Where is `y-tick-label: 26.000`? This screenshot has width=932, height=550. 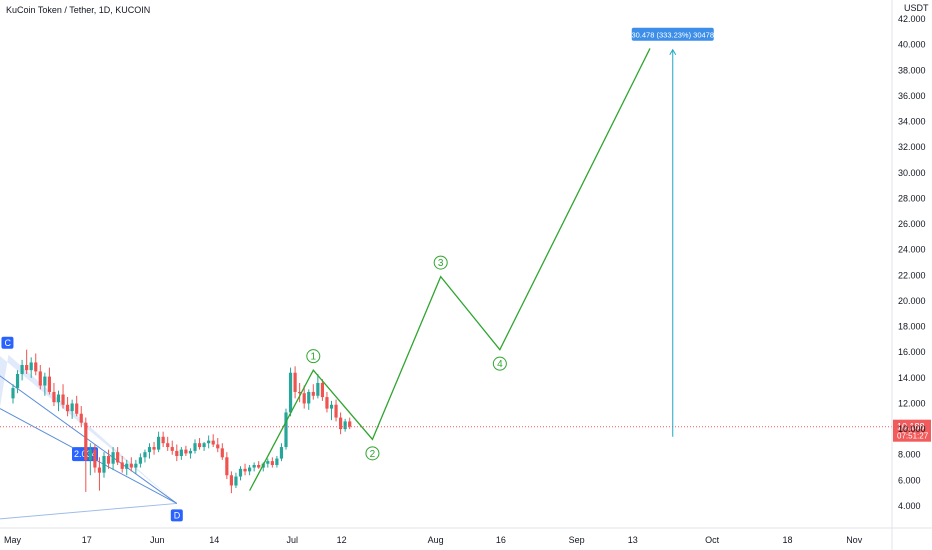
y-tick-label: 26.000 is located at coordinates (912, 224).